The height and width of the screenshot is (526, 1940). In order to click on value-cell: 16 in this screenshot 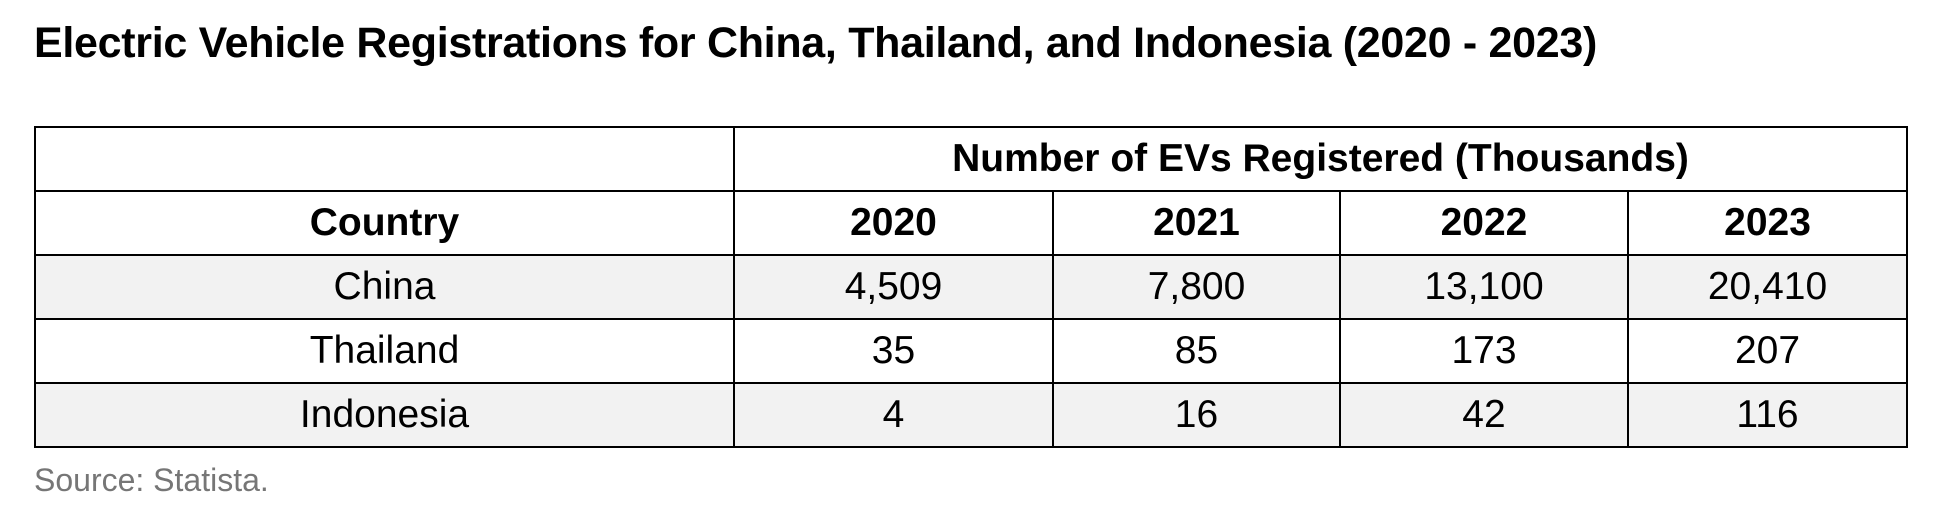, I will do `click(1196, 415)`.